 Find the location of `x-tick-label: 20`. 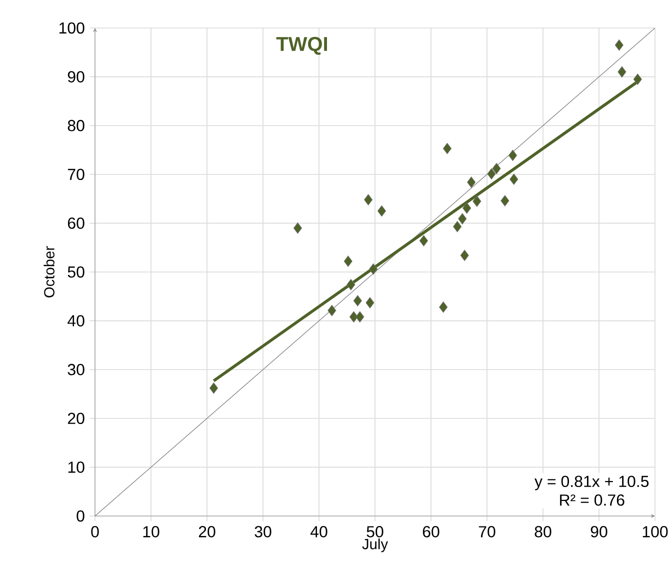

x-tick-label: 20 is located at coordinates (207, 532).